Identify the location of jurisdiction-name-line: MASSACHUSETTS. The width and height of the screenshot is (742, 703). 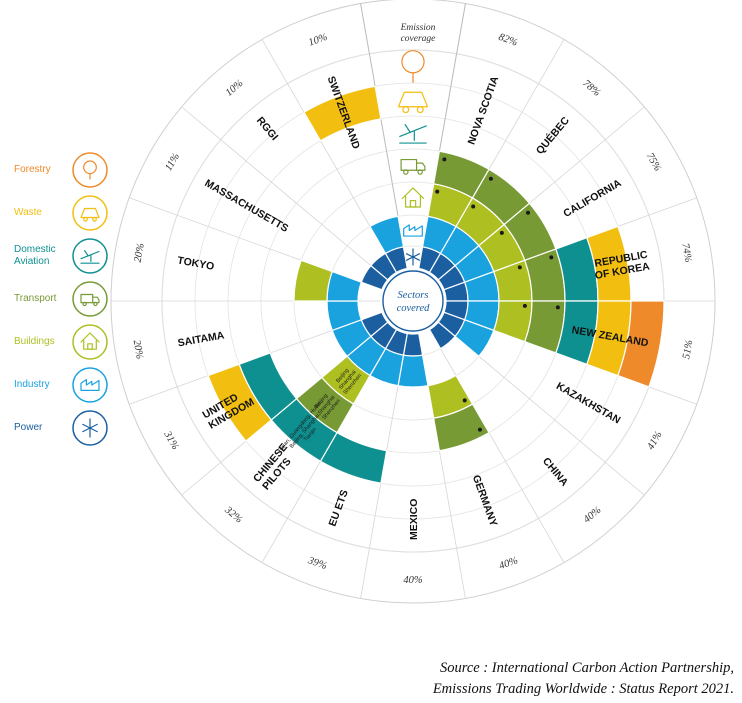
(247, 206).